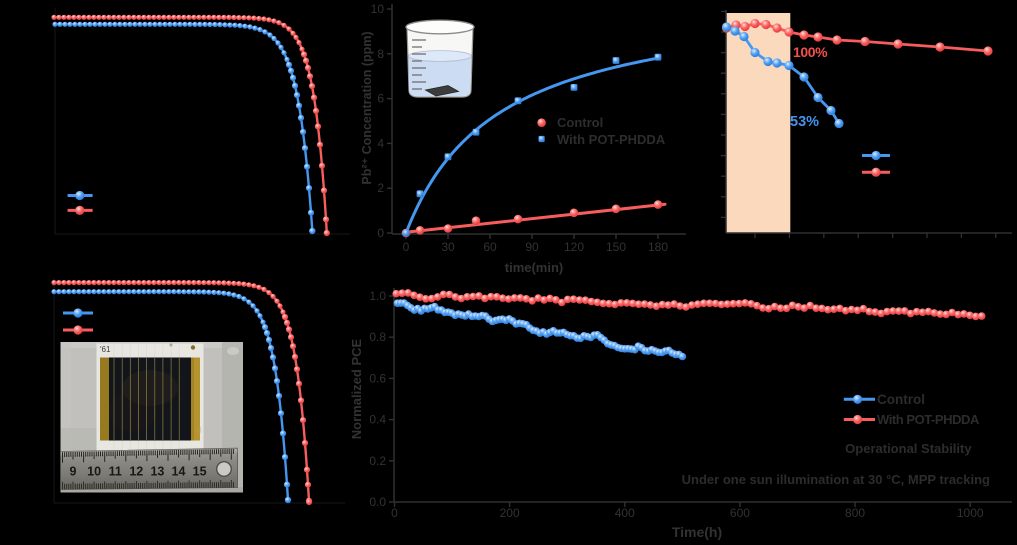  I want to click on svg-text: 9, so click(73, 472).